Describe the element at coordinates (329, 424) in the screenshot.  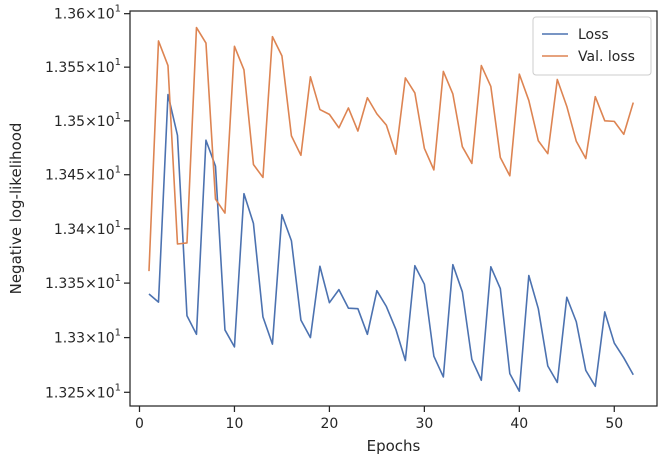
I see `x-tick-label: 20` at that location.